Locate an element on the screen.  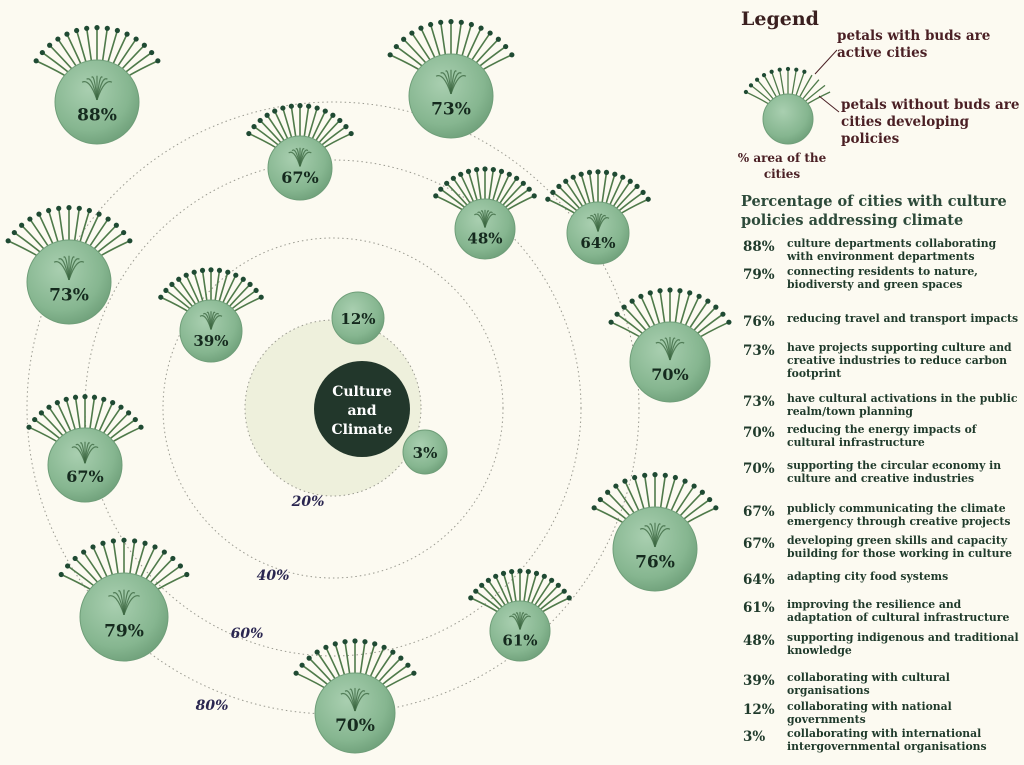
center-label-line: Climate is located at coordinates (361, 430).